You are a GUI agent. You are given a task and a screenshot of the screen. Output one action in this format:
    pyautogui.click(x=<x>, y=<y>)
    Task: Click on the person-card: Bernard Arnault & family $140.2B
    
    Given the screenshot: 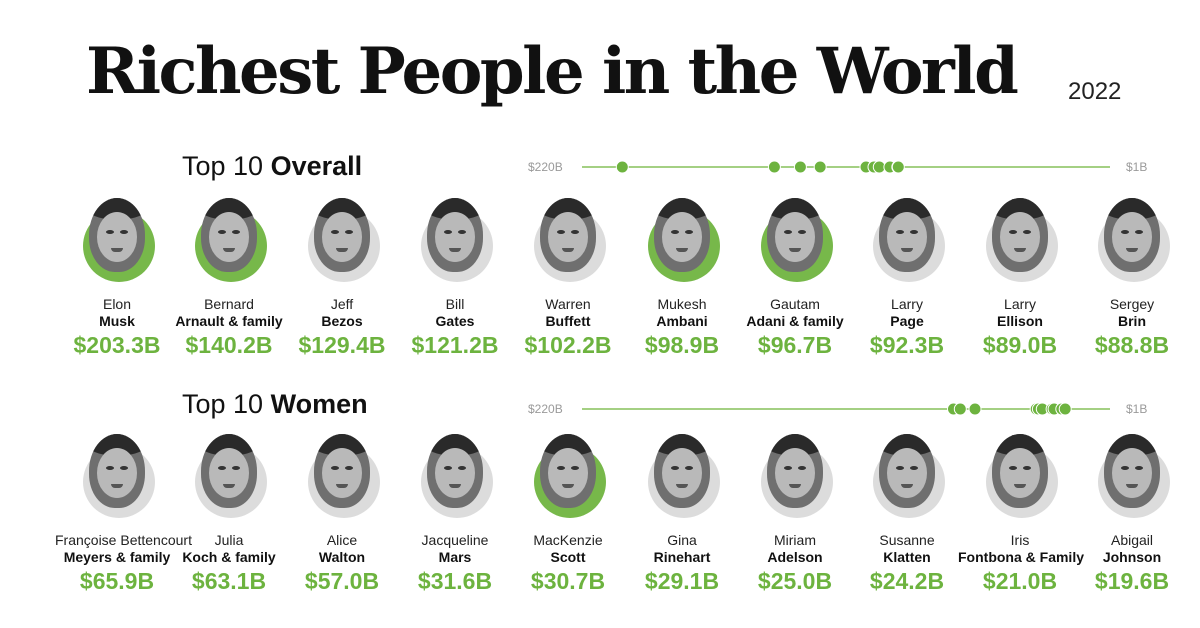 What is the action you would take?
    pyautogui.click(x=229, y=292)
    